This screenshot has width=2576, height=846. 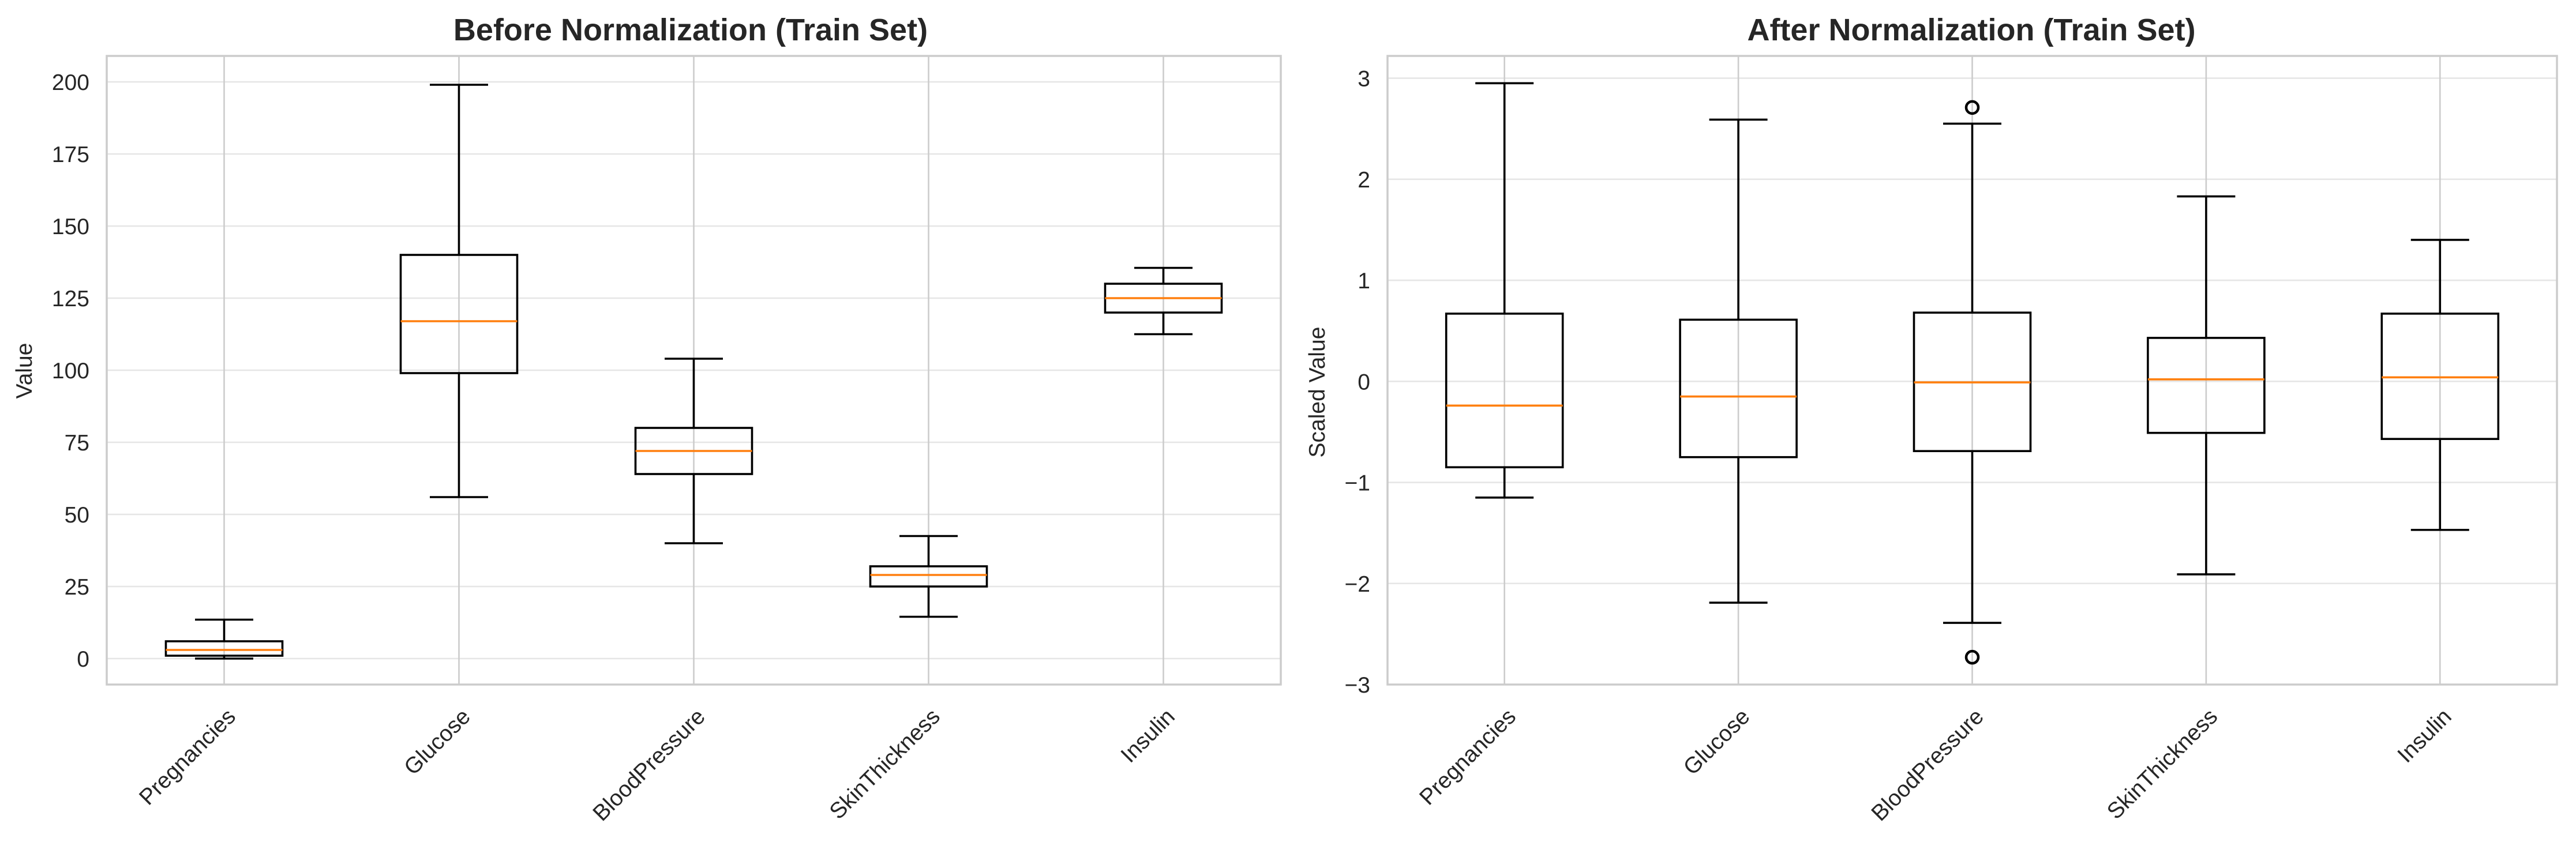 I want to click on box-bloodpressure-before, so click(x=693, y=451).